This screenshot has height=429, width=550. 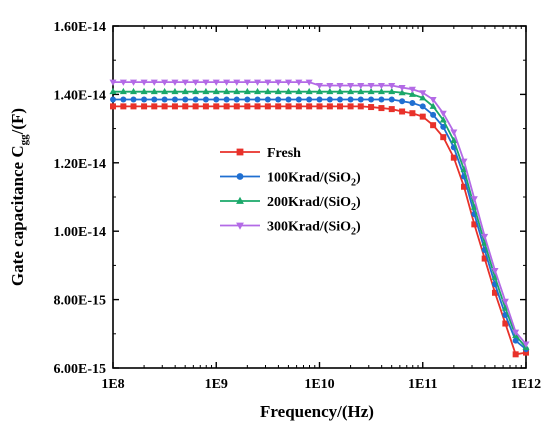 I want to click on y-title-subscript: gg, so click(x=24, y=140).